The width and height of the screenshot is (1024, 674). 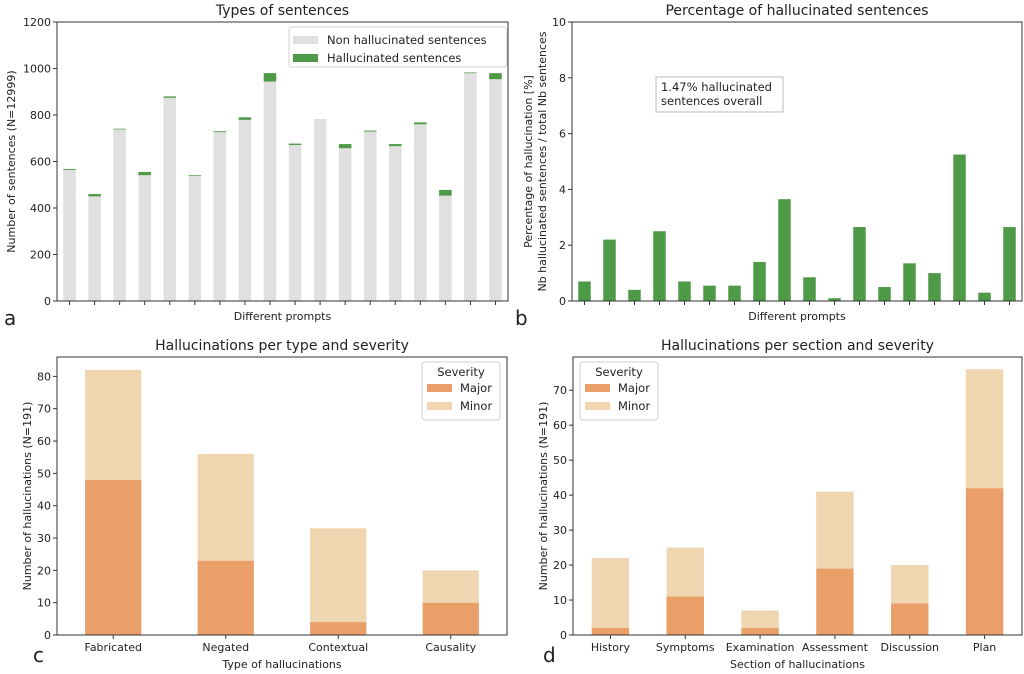 What do you see at coordinates (521, 318) in the screenshot?
I see `panel-label: b` at bounding box center [521, 318].